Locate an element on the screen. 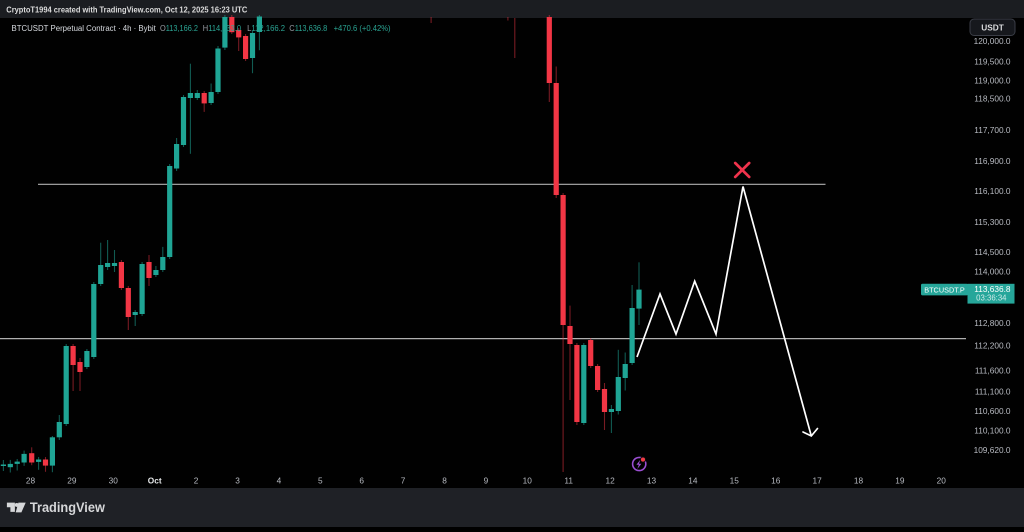  svg-text: 17 is located at coordinates (817, 481).